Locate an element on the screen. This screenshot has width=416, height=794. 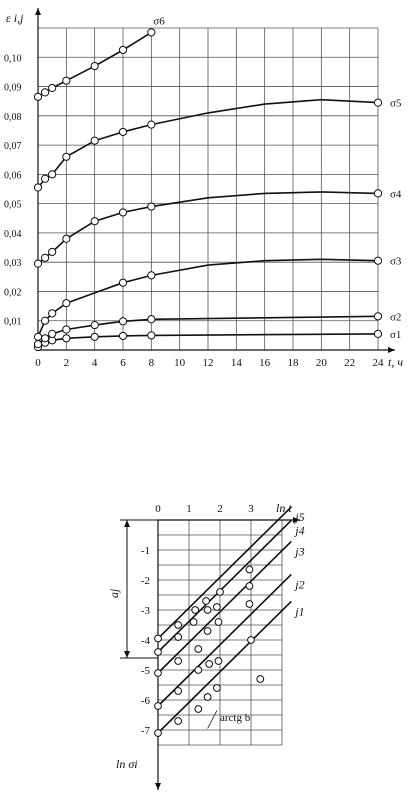
x-tick-label: 12 is located at coordinates (208, 363).